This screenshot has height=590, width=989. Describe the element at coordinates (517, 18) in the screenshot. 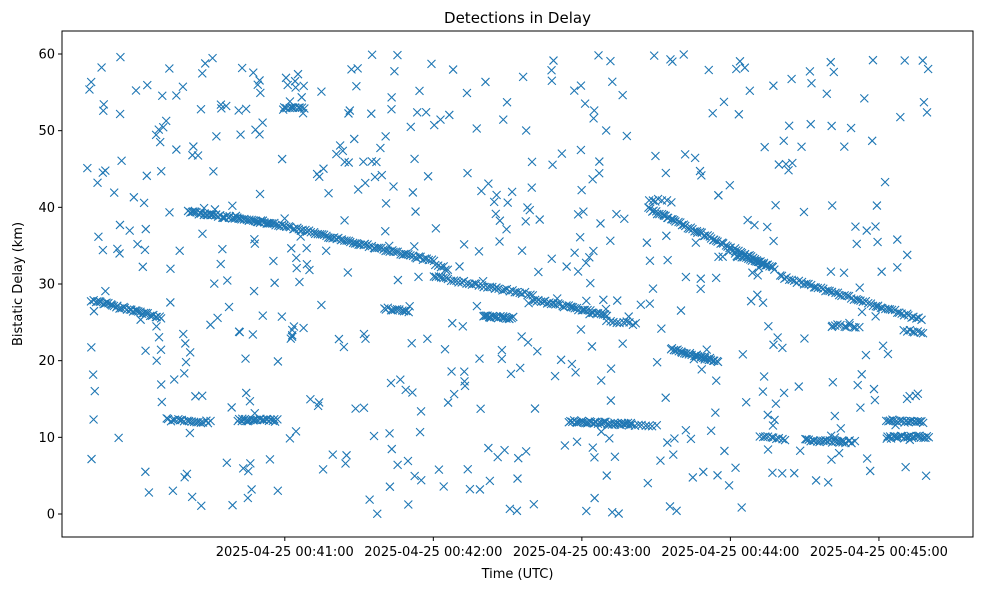

I see `chart-title: Detections in Delay` at that location.